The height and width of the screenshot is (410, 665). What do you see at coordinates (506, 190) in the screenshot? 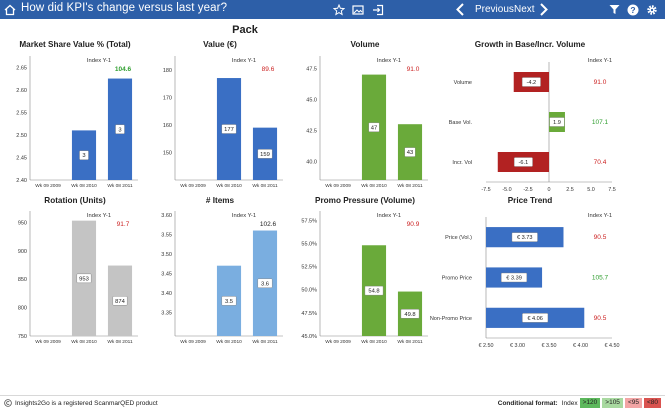
I see `x-tick-label: -5.0` at bounding box center [506, 190].